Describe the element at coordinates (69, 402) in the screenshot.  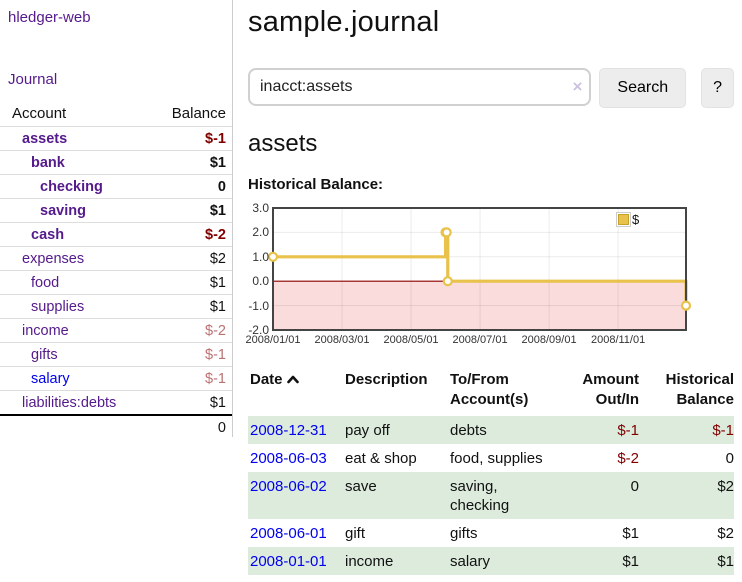
I see `account-link-liabilities-debts: liabilities:debts` at that location.